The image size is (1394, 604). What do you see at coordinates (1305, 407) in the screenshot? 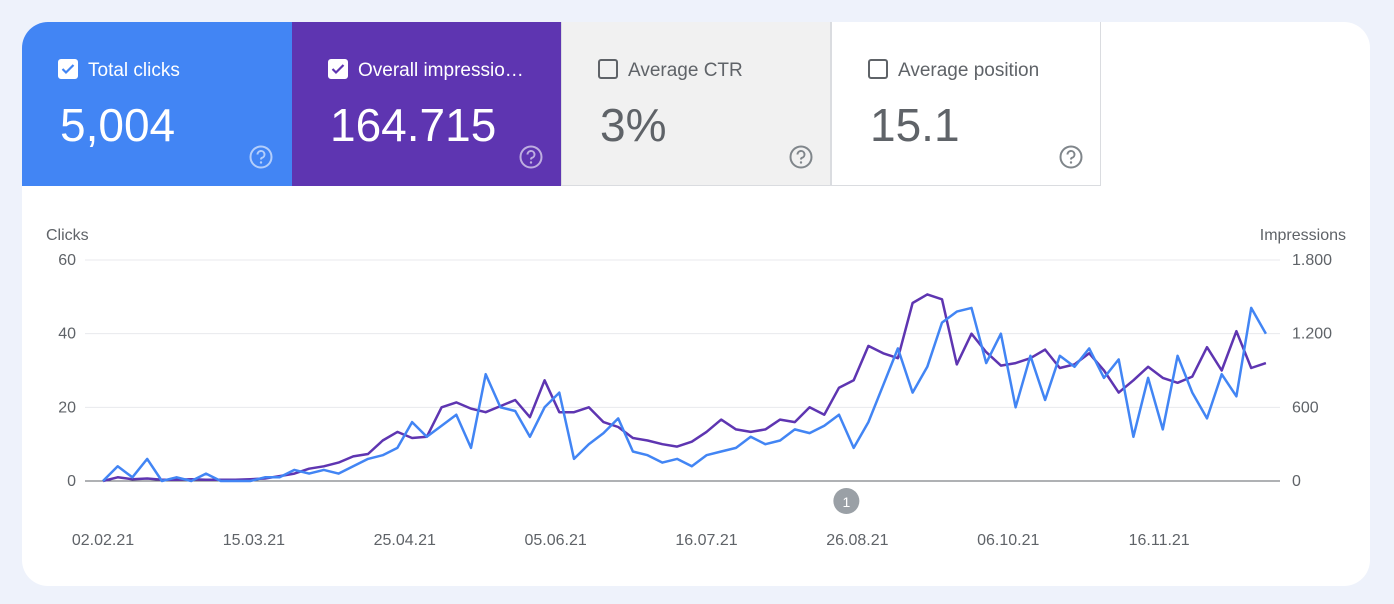
I see `y2-tick-label: 600` at bounding box center [1305, 407].